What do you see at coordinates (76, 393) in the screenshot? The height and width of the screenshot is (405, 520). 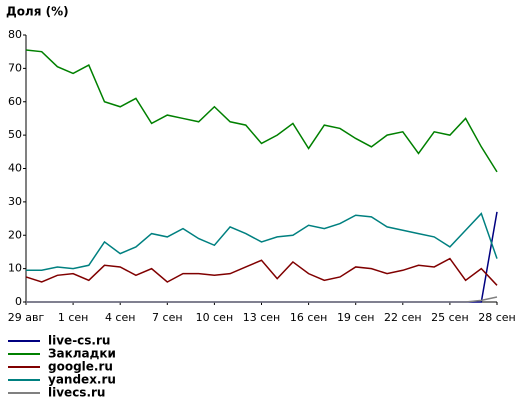 I see `legend-label: livecs.ru` at bounding box center [76, 393].